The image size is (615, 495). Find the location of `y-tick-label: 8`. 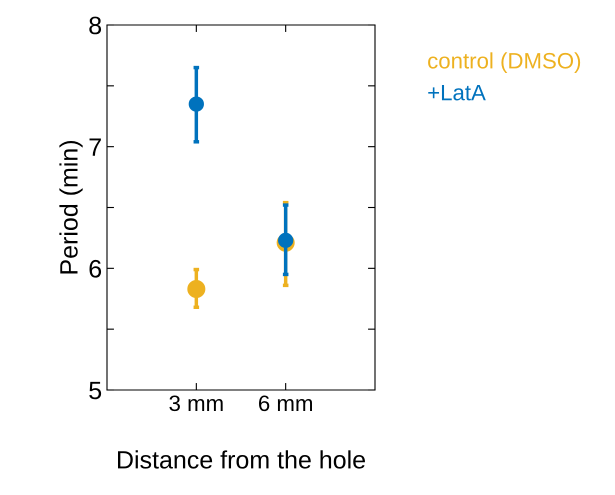

y-tick-label: 8 is located at coordinates (95, 25).